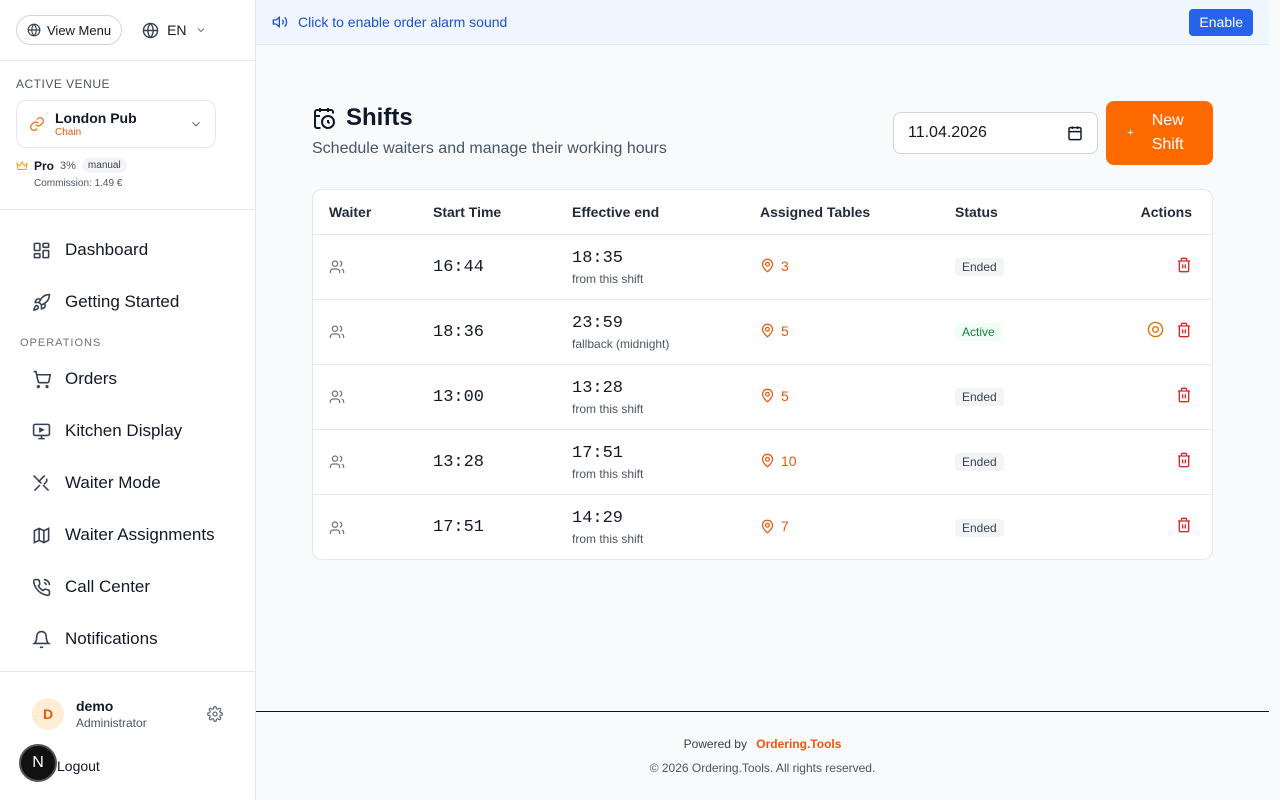 This screenshot has height=800, width=1280. I want to click on sidebar-item-waiter-mode: Waiter Mode, so click(127, 483).